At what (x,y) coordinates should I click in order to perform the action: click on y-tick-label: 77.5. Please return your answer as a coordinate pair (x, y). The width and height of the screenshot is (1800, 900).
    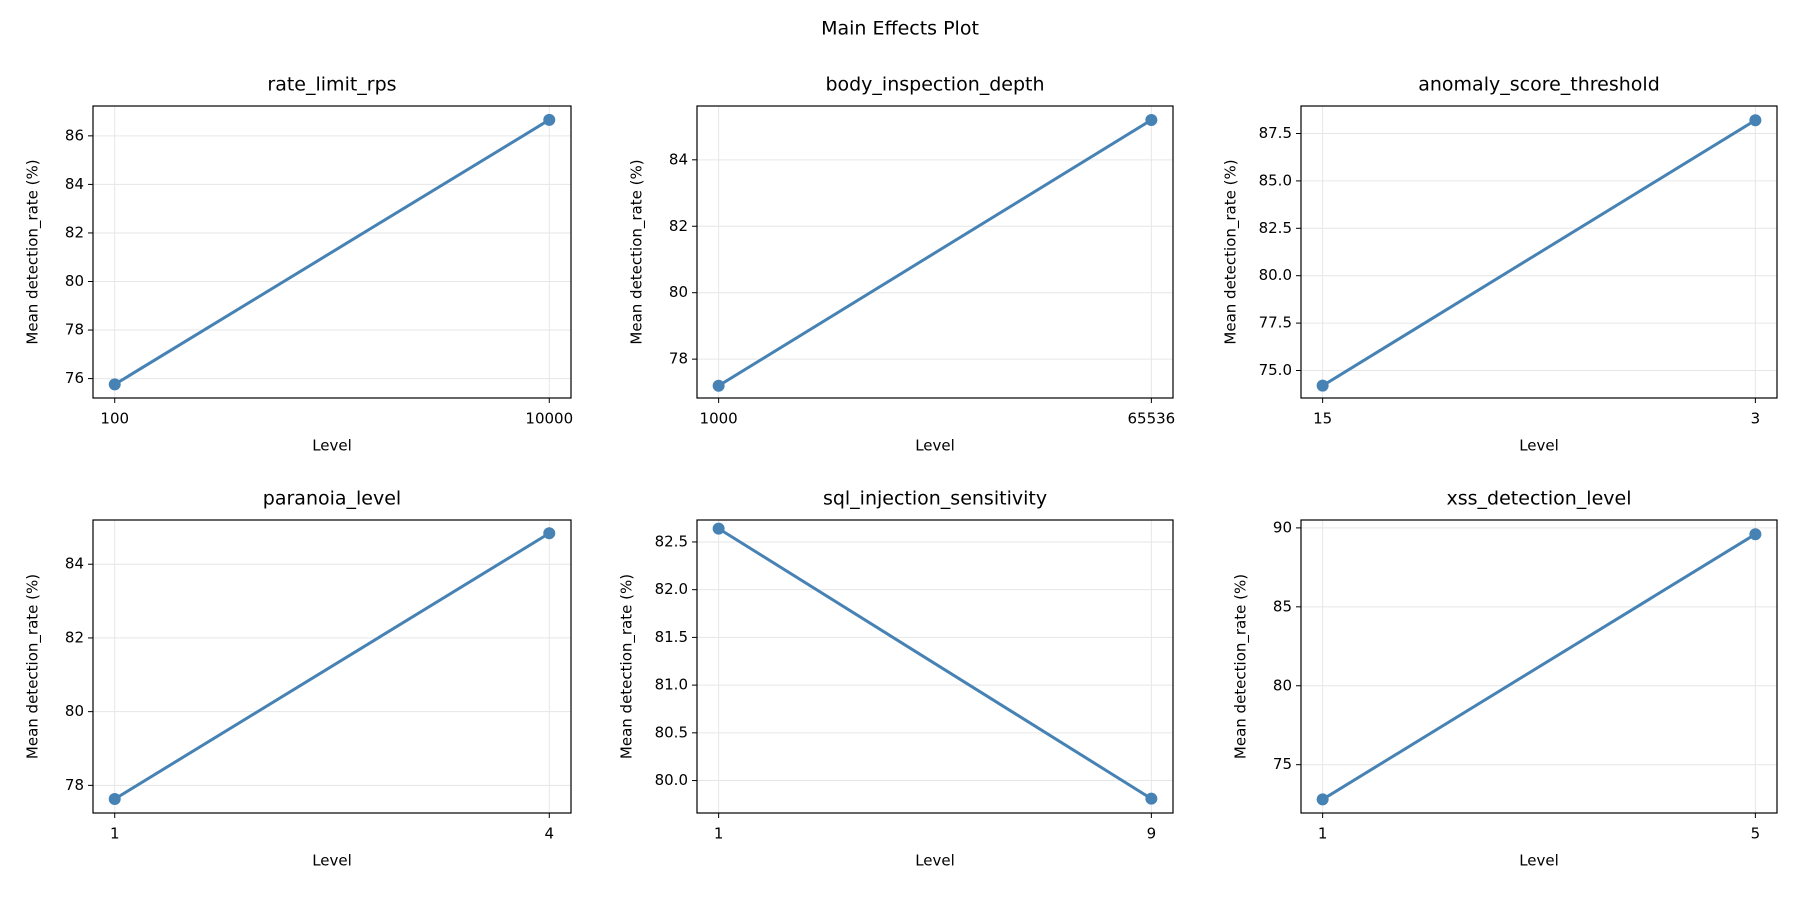
    Looking at the image, I should click on (1275, 323).